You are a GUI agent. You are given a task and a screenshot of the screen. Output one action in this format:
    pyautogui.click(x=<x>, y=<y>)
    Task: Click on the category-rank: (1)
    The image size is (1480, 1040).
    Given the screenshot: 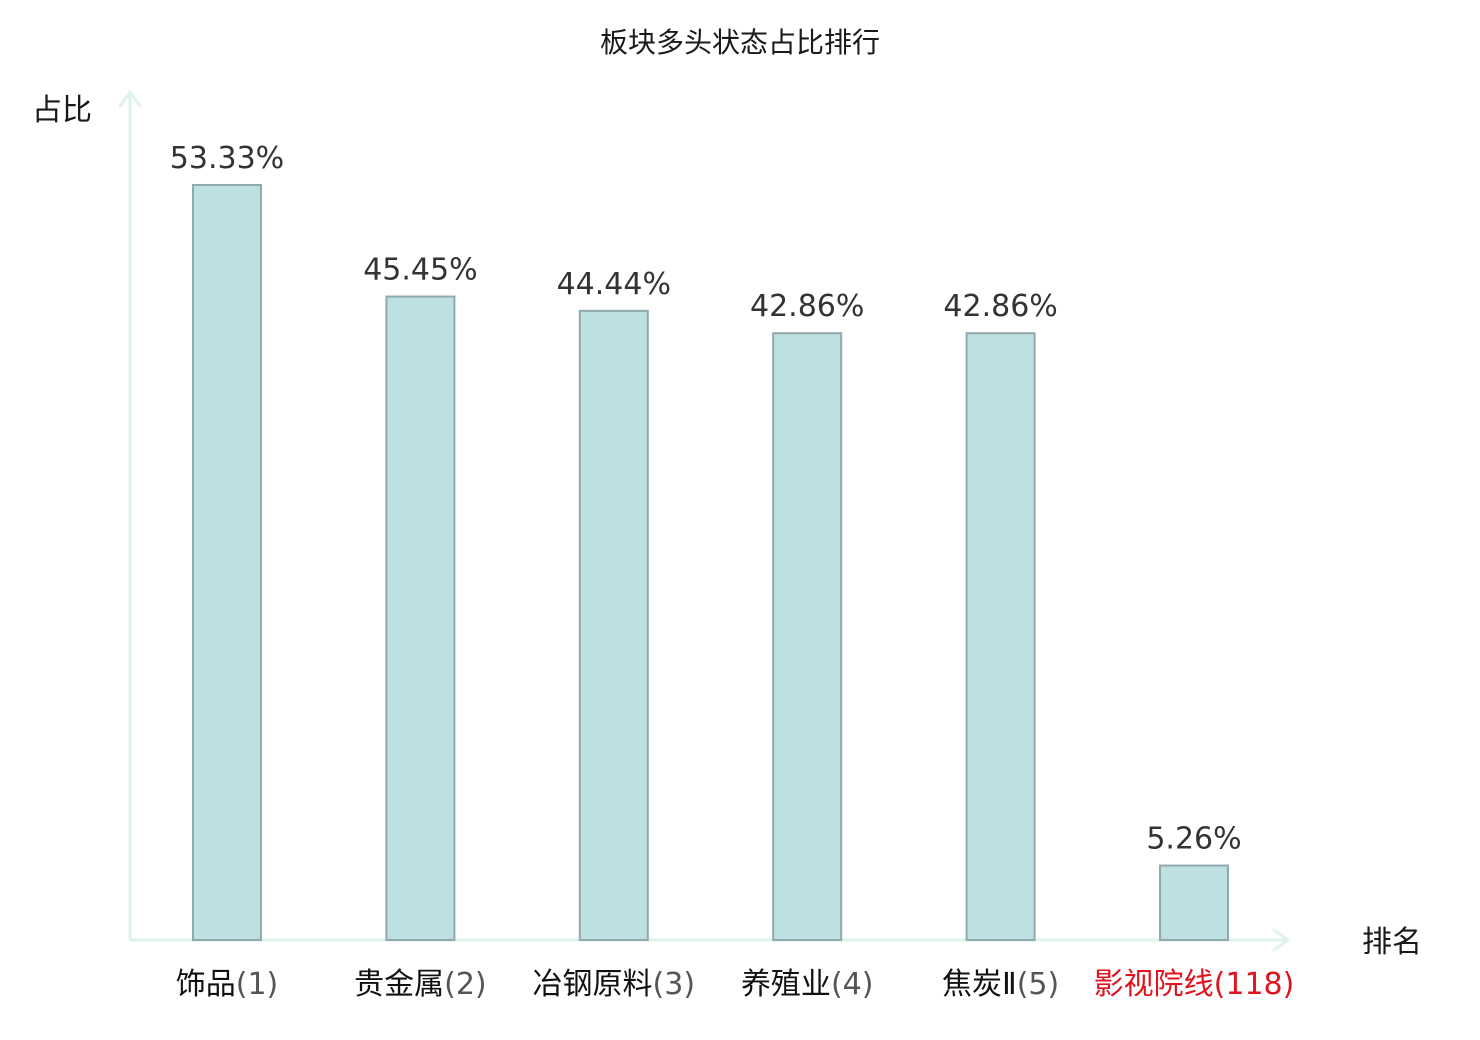 What is the action you would take?
    pyautogui.click(x=257, y=984)
    